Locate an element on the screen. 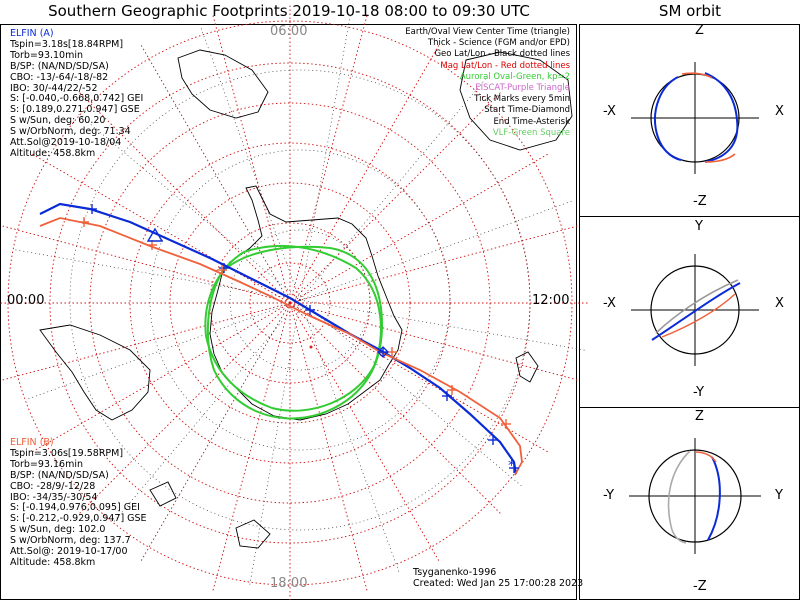 The image size is (800, 600). elfin-a-line: S: [-0.040,-0.668,0.742] GEI is located at coordinates (77, 99).